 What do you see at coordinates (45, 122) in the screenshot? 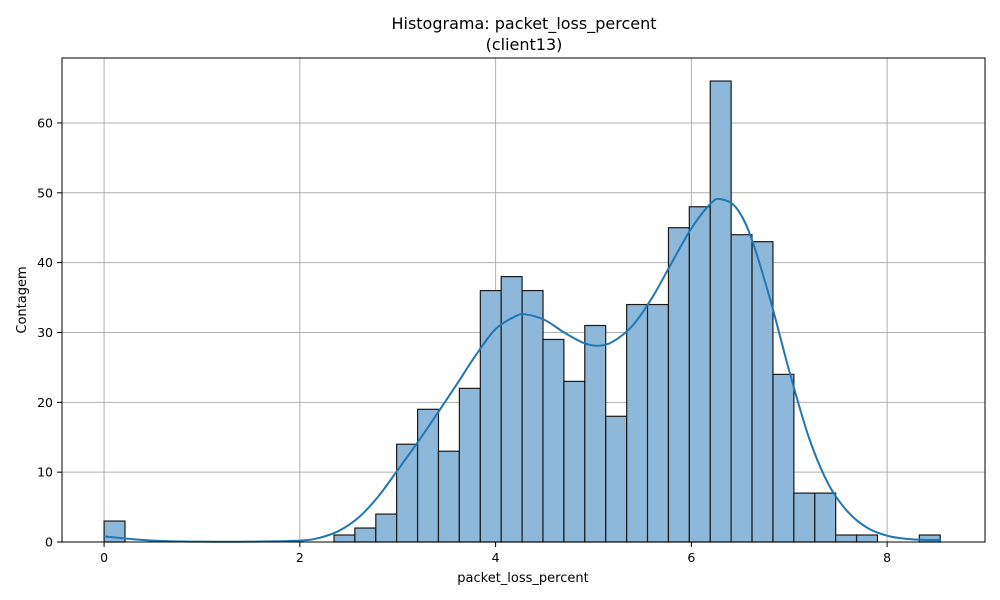
I see `y-tick-label: 60` at bounding box center [45, 122].